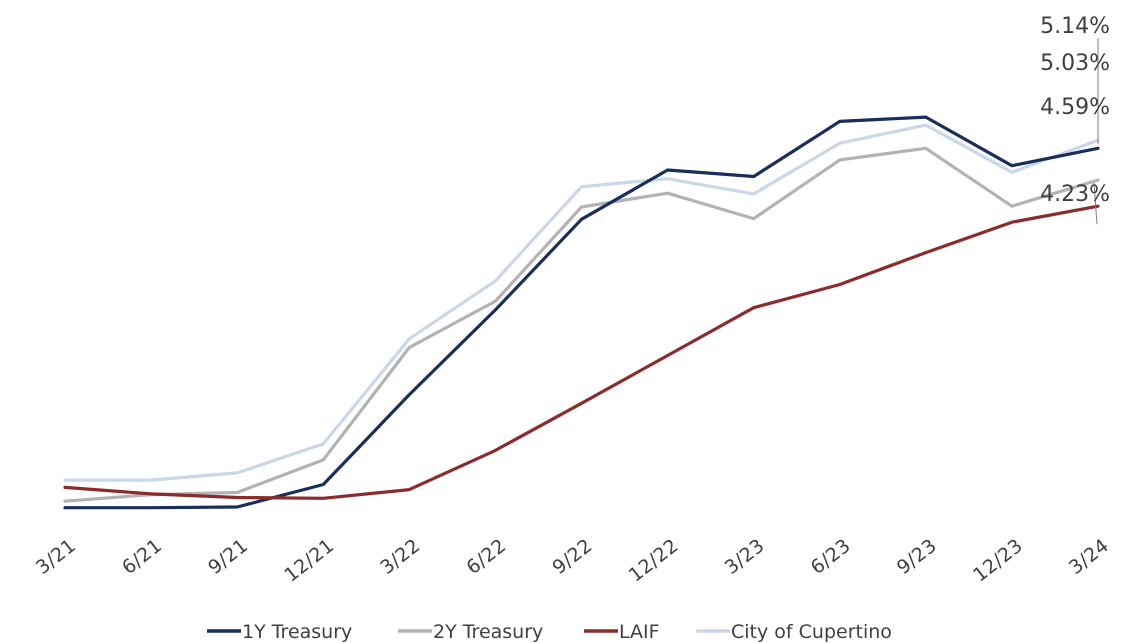 The height and width of the screenshot is (643, 1133). I want to click on legend-label-1y-treasury: 1Y Treasury, so click(297, 632).